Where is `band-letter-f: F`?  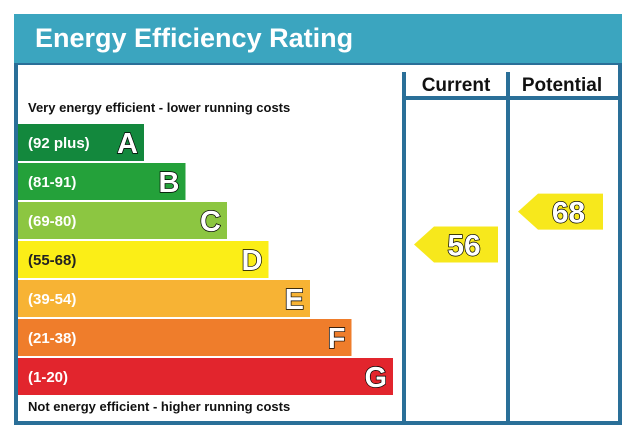 band-letter-f: F is located at coordinates (337, 339).